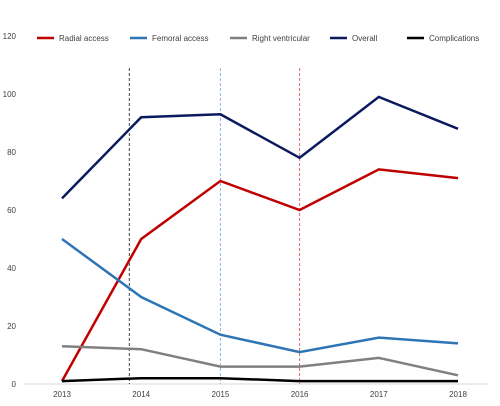 The width and height of the screenshot is (500, 406). Describe the element at coordinates (260, 361) in the screenshot. I see `series-line-right-ventricular` at that location.